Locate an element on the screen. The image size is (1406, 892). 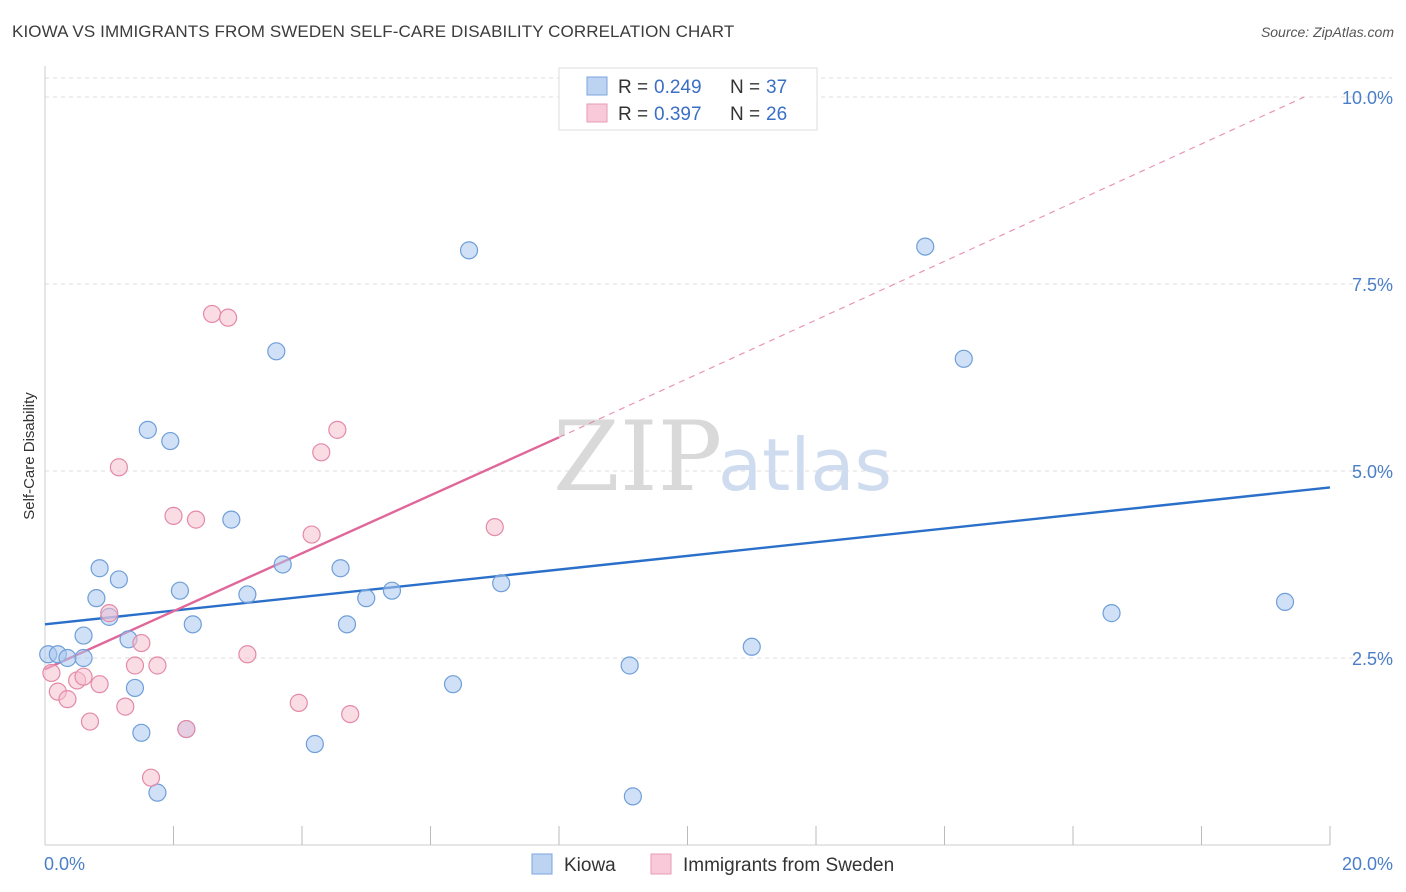
x-tick-label: 0.0% is located at coordinates (64, 864).